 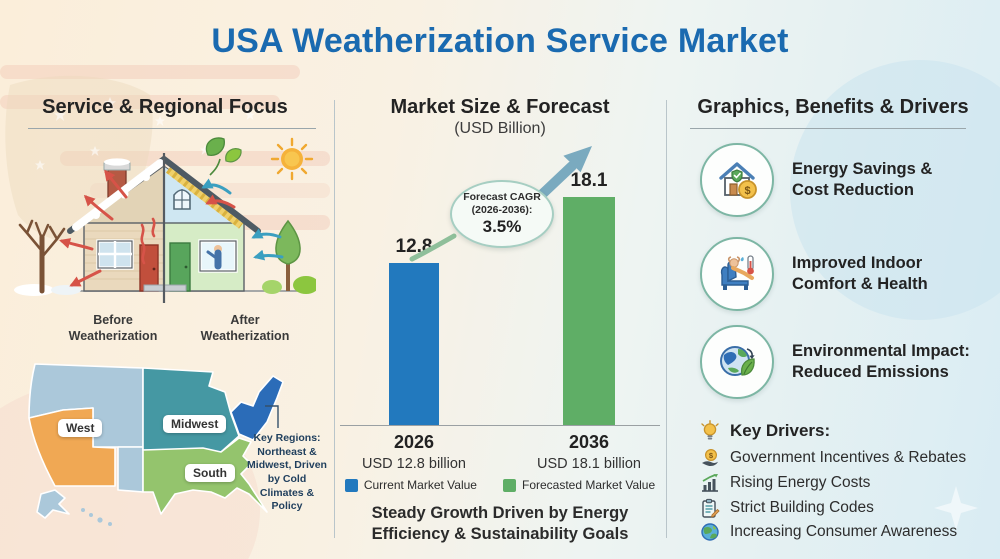 What do you see at coordinates (848, 457) in the screenshot?
I see `driver-label-incentives: Government Incentives & Rebates` at bounding box center [848, 457].